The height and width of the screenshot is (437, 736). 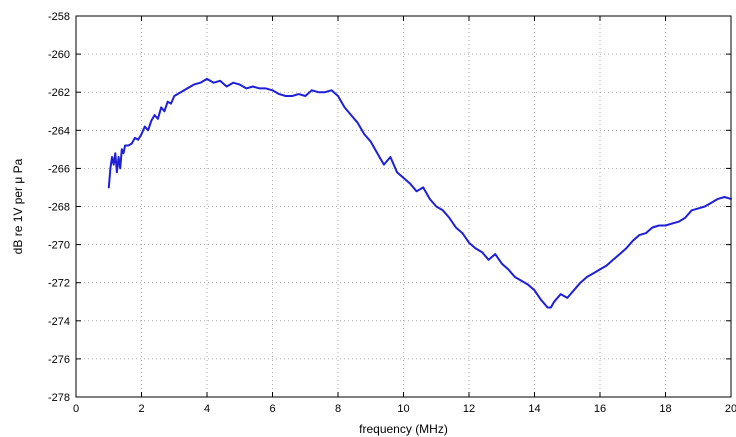 What do you see at coordinates (59, 169) in the screenshot?
I see `y-tick-label: -266` at bounding box center [59, 169].